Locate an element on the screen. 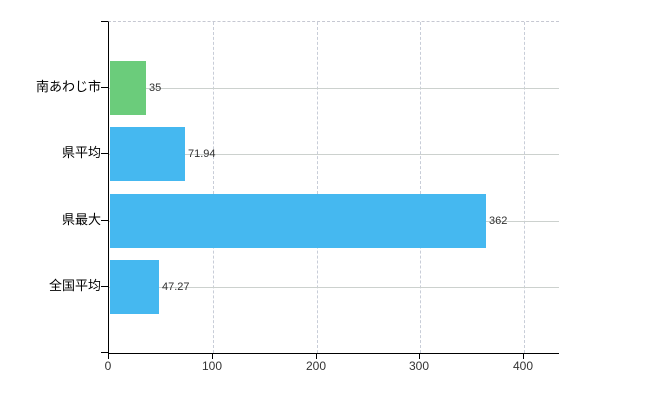 The image size is (650, 400). bar-value-label: 35 is located at coordinates (155, 88).